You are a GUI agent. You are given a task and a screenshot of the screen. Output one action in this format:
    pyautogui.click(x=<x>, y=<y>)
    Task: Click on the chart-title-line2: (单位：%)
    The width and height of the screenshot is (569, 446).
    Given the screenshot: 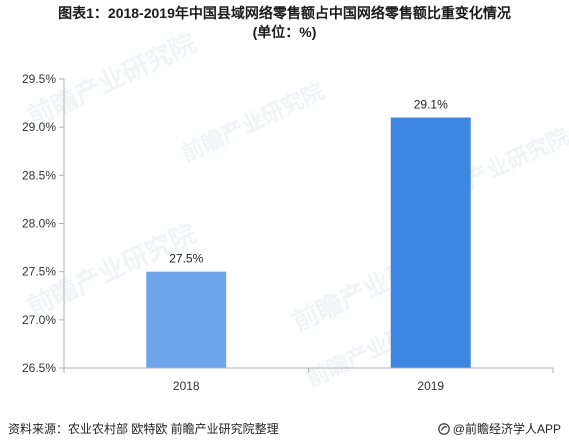 What is the action you would take?
    pyautogui.click(x=284, y=32)
    